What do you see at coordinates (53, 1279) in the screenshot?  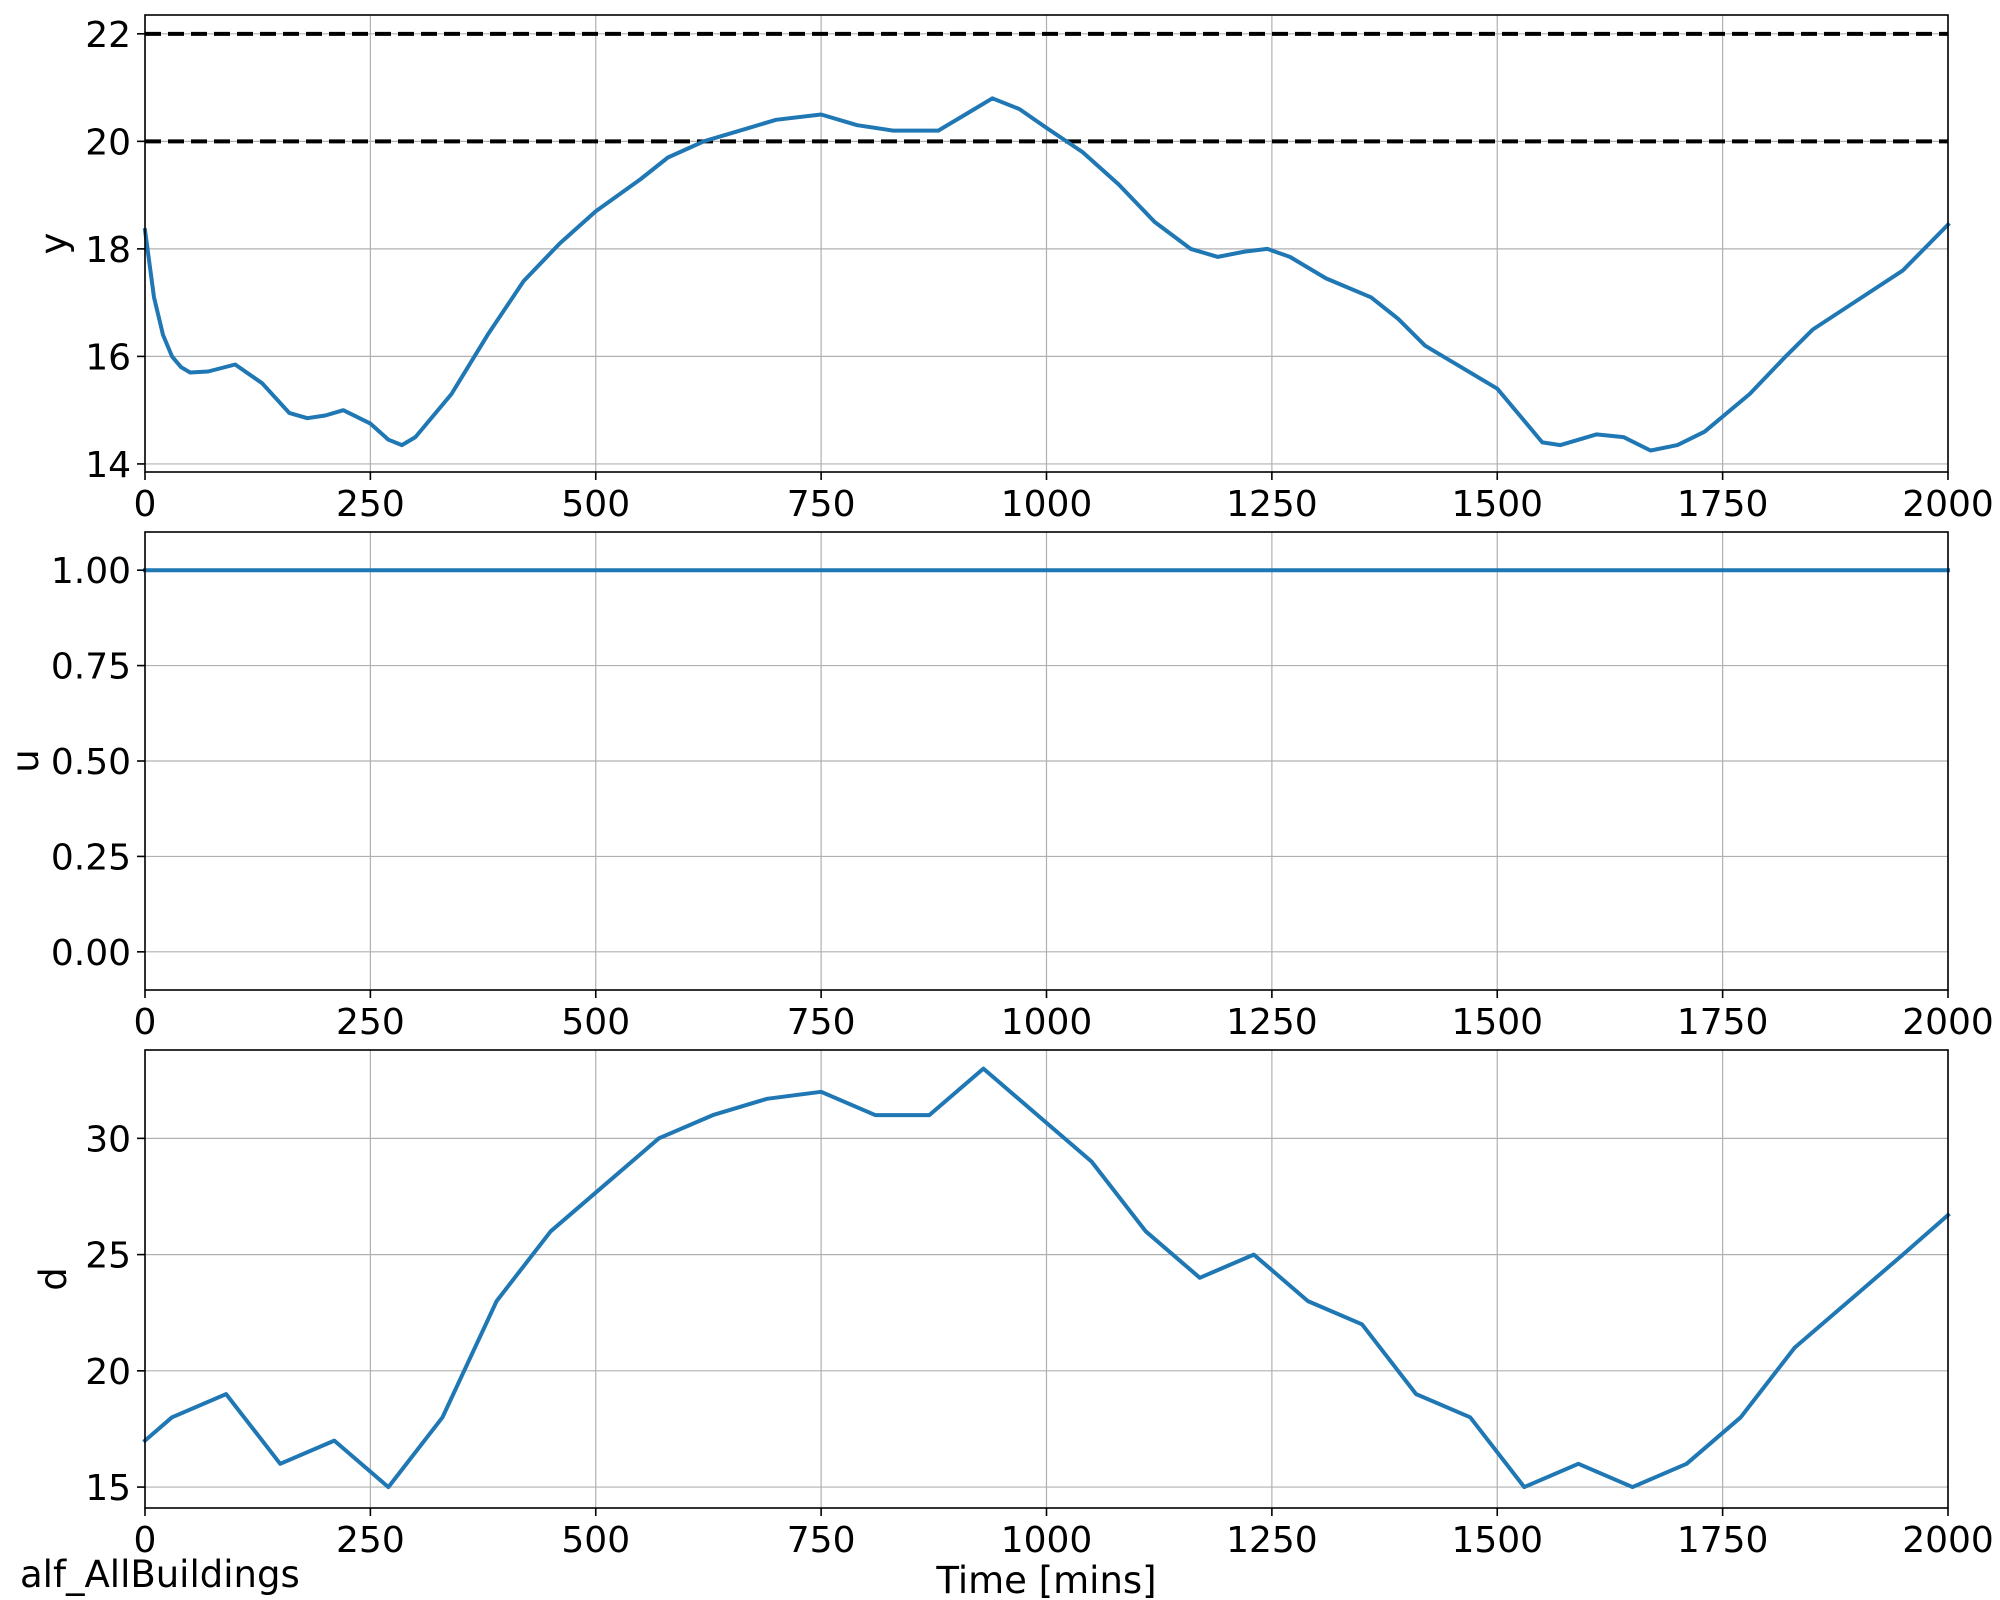 I see `y-axis-label: d` at bounding box center [53, 1279].